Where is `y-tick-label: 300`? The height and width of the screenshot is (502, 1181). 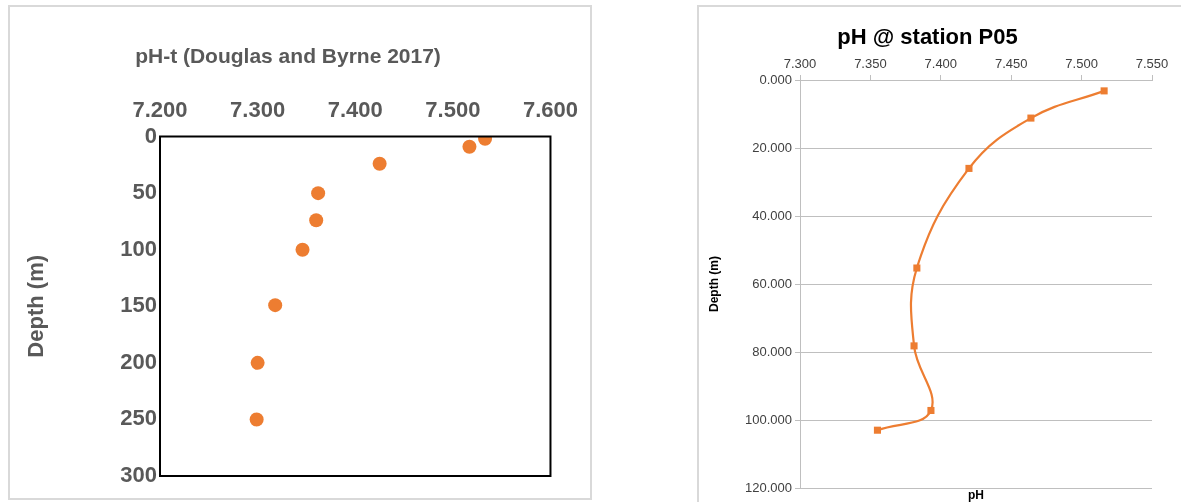 y-tick-label: 300 is located at coordinates (138, 475).